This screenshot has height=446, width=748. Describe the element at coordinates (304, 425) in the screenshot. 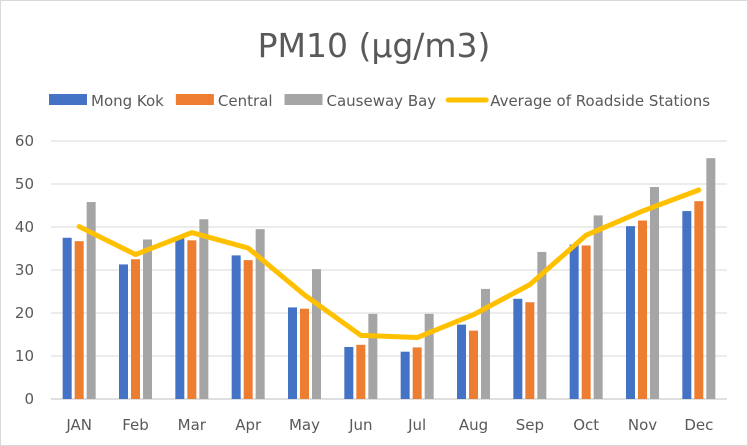

I see `x-tick-label: May` at that location.